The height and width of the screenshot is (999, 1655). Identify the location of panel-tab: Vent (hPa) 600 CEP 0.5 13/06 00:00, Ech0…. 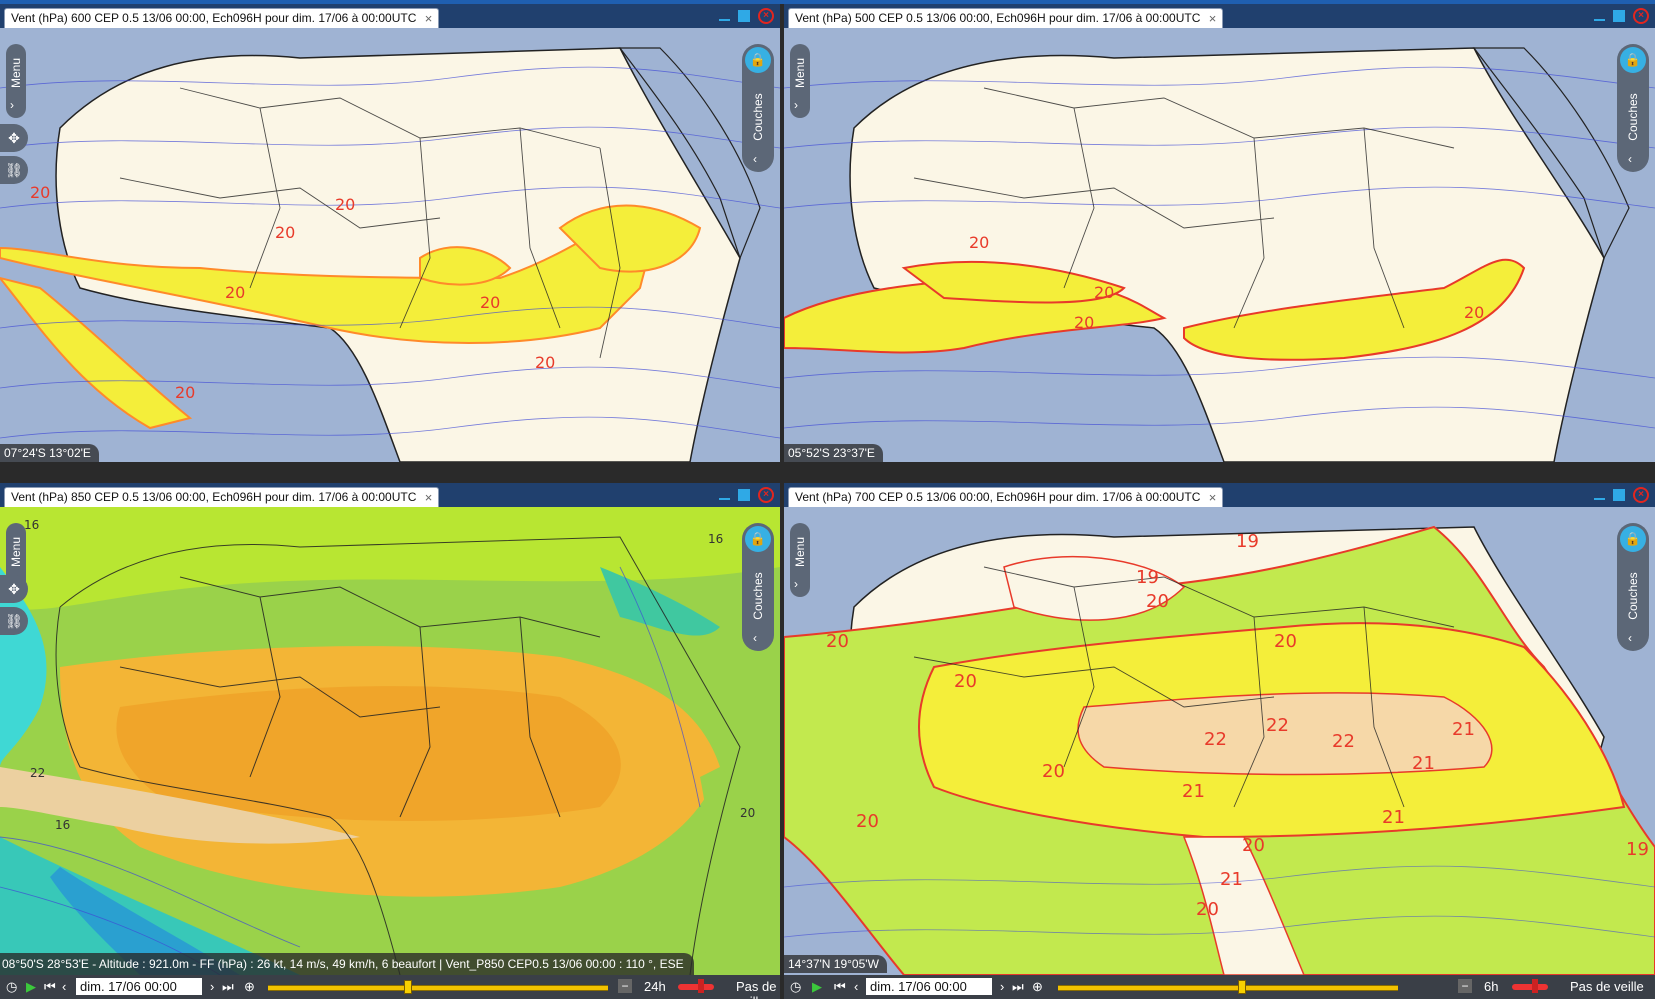
(222, 18).